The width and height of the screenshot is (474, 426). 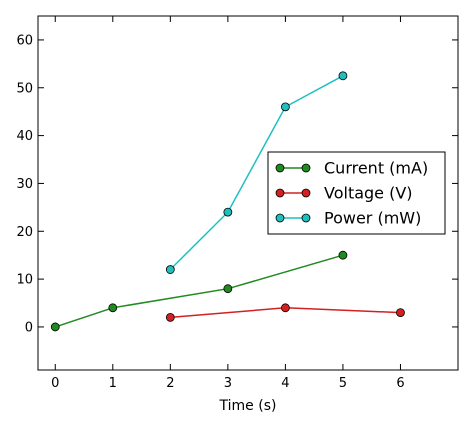 I want to click on x-tick-label: 0, so click(x=55, y=383).